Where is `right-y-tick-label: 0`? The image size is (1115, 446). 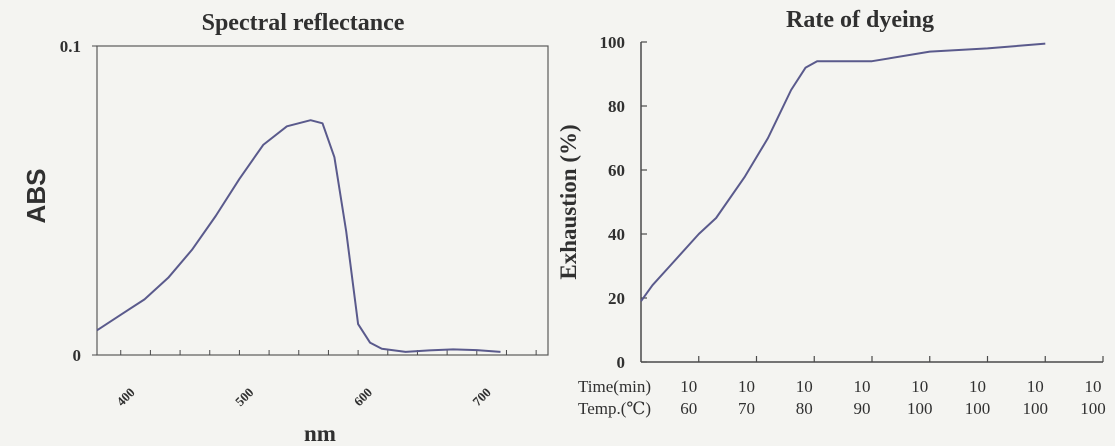
right-y-tick-label: 0 is located at coordinates (621, 362).